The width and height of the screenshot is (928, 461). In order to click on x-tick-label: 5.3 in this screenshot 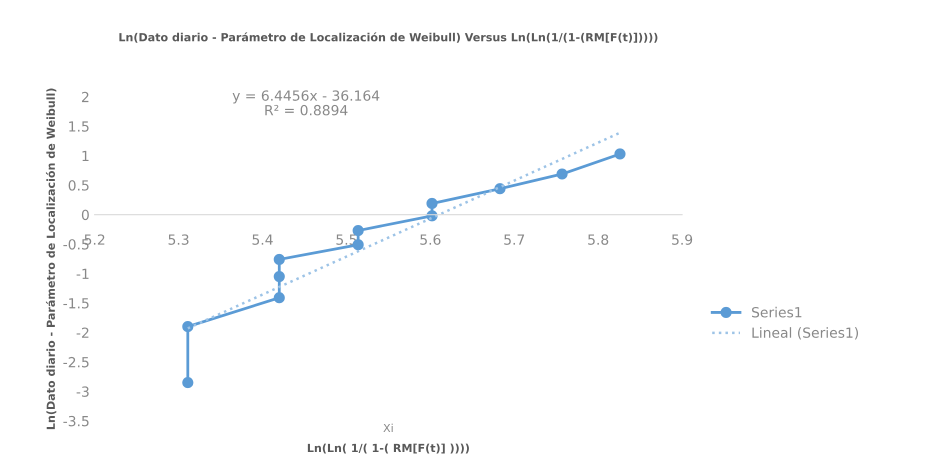, I will do `click(178, 239)`.